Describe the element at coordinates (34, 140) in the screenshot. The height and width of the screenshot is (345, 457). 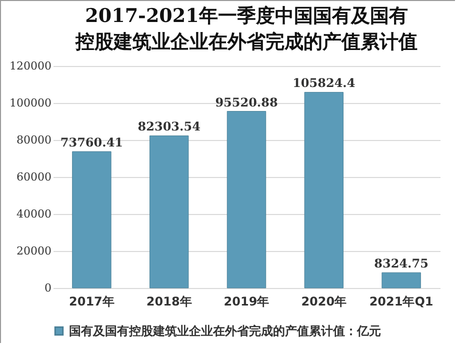
I see `y-tick-label: 80000` at that location.